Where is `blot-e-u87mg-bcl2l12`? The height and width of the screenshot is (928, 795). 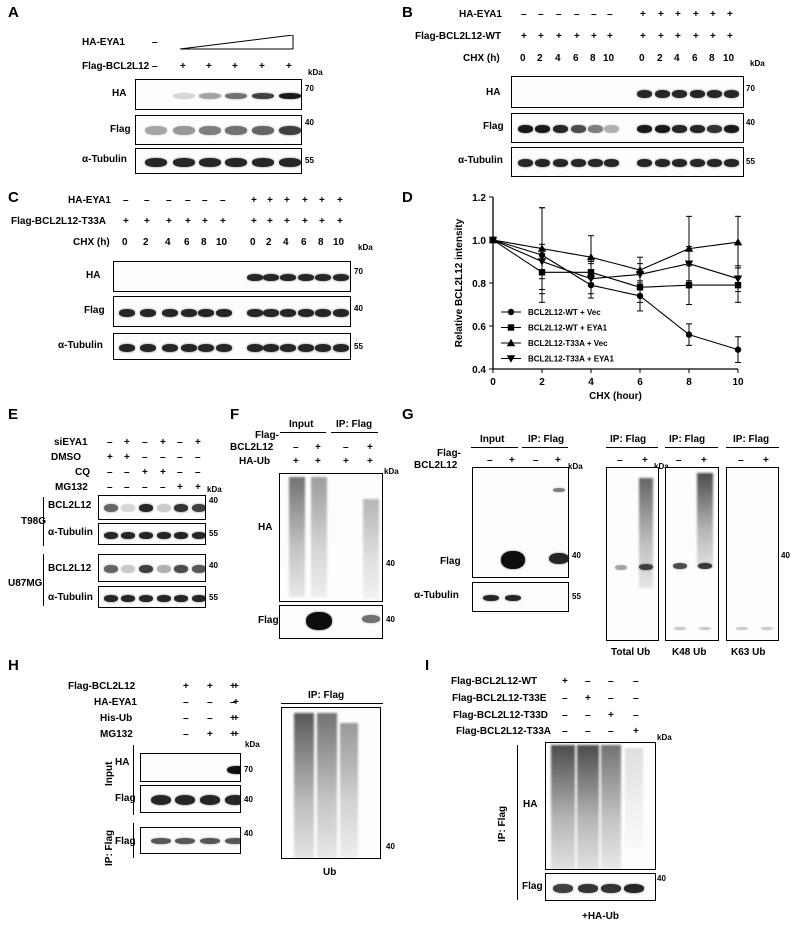 blot-e-u87mg-bcl2l12 is located at coordinates (152, 568).